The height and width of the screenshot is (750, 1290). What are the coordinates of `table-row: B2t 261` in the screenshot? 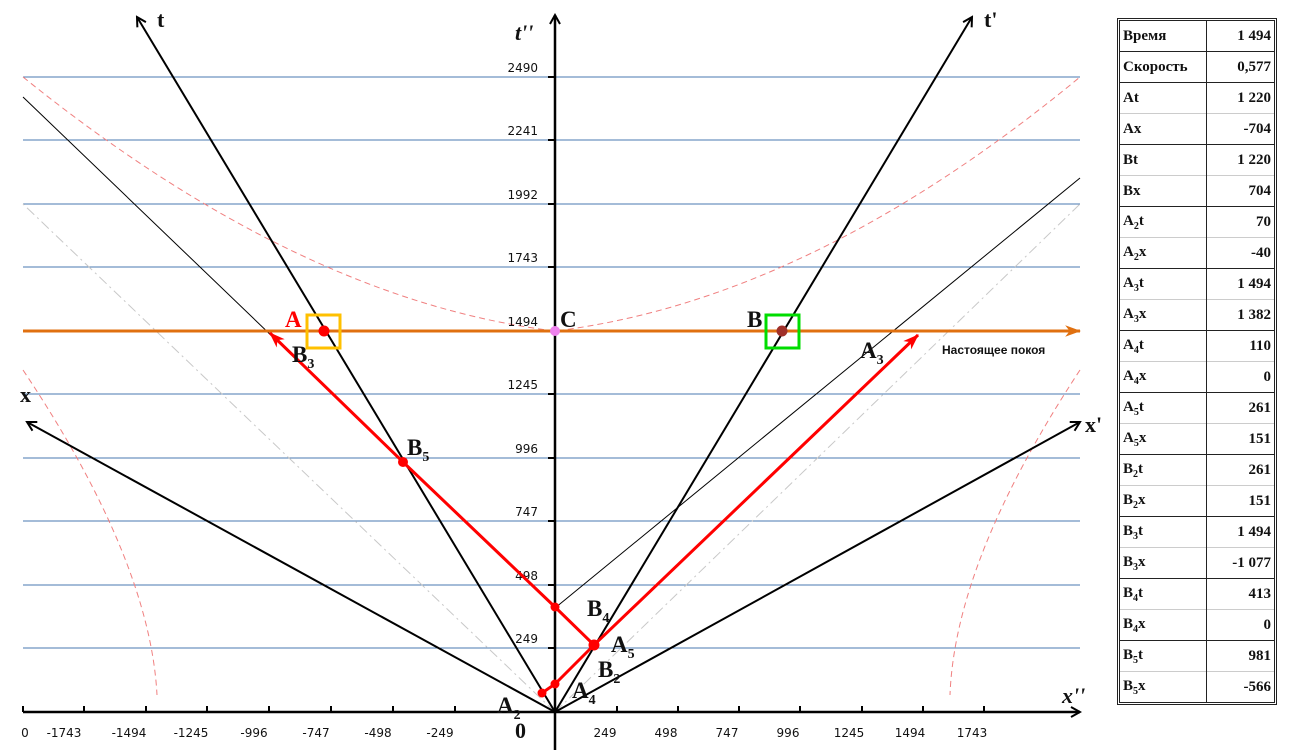 It's located at (1197, 470).